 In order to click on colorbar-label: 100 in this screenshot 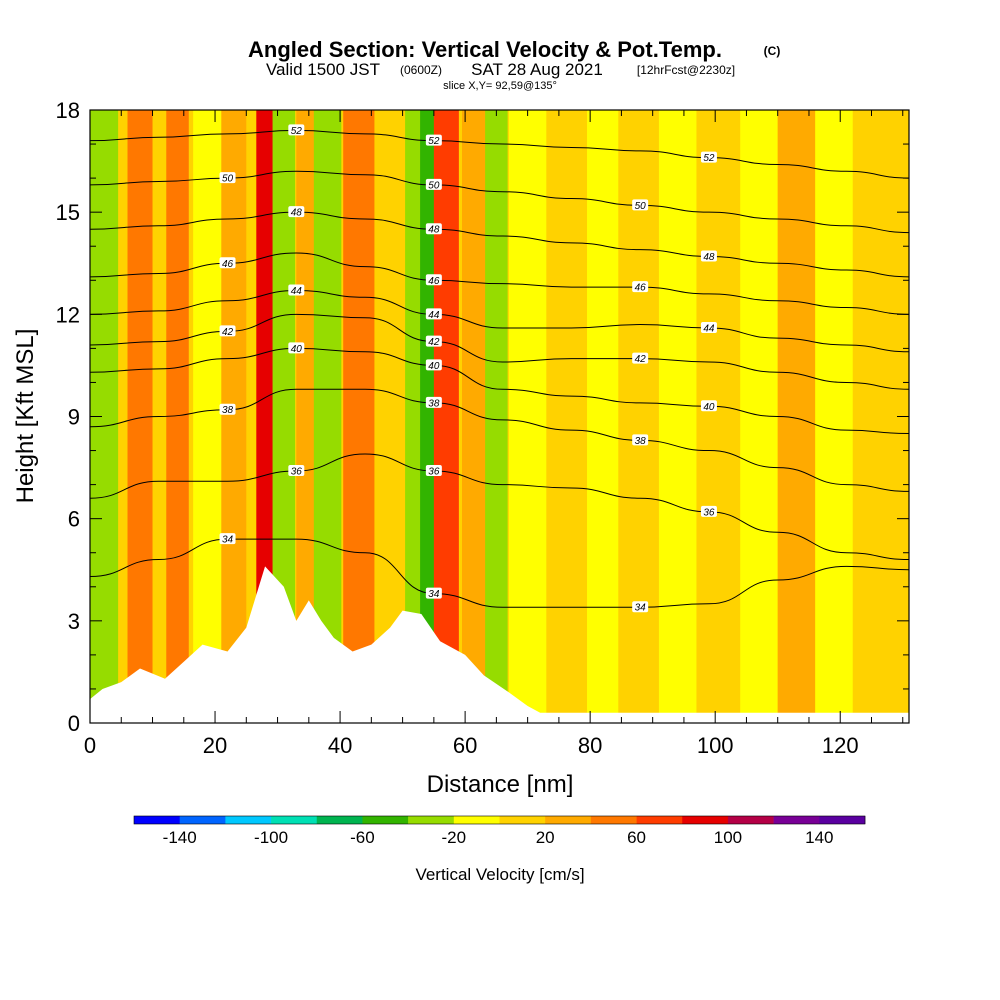, I will do `click(728, 837)`.